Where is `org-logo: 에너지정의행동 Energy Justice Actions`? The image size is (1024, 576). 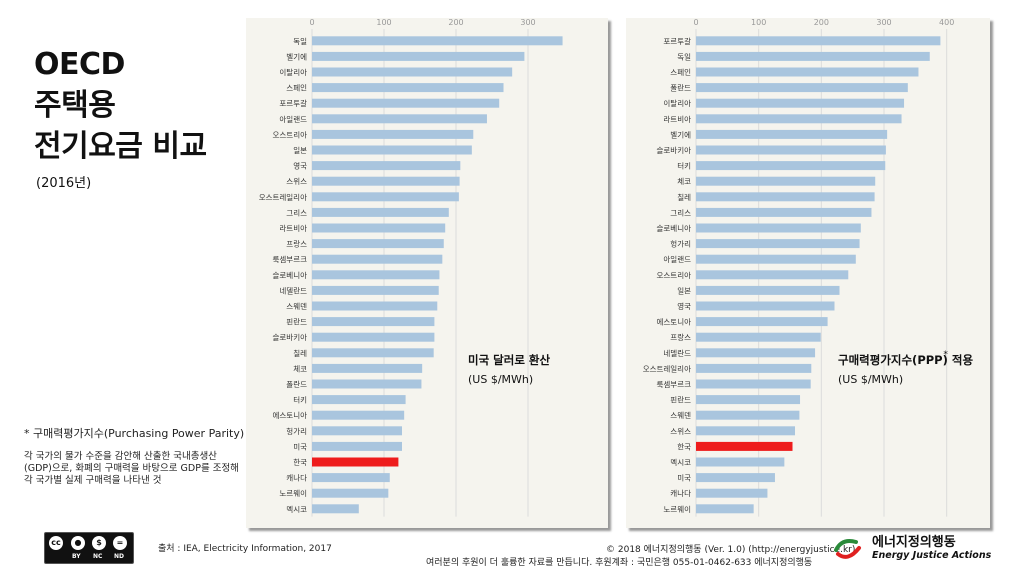
org-logo: 에너지정의행동 Energy Justice Actions is located at coordinates (922, 549).